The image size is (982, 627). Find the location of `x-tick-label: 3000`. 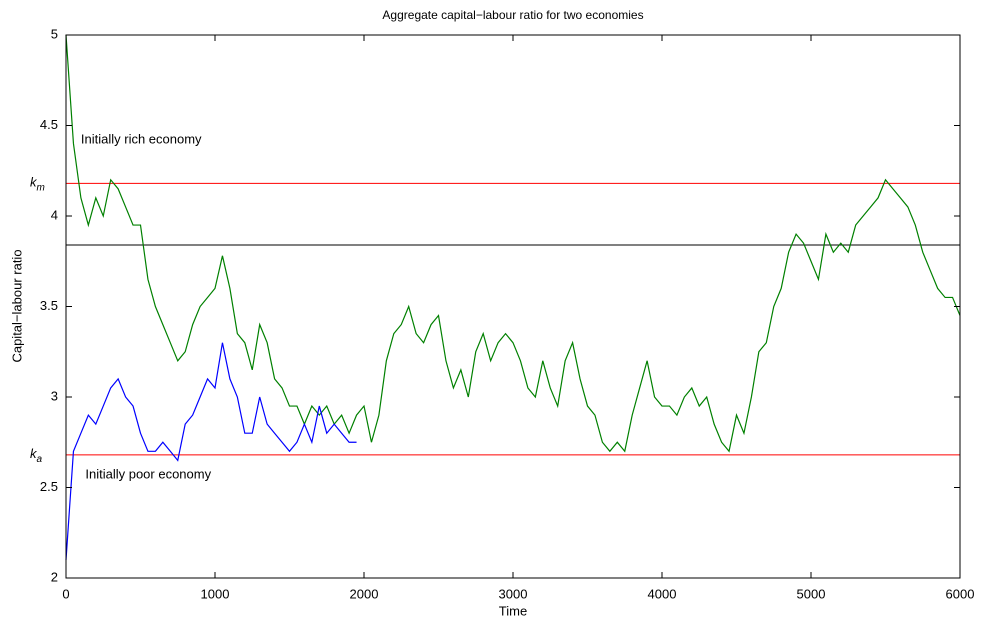

x-tick-label: 3000 is located at coordinates (513, 593).